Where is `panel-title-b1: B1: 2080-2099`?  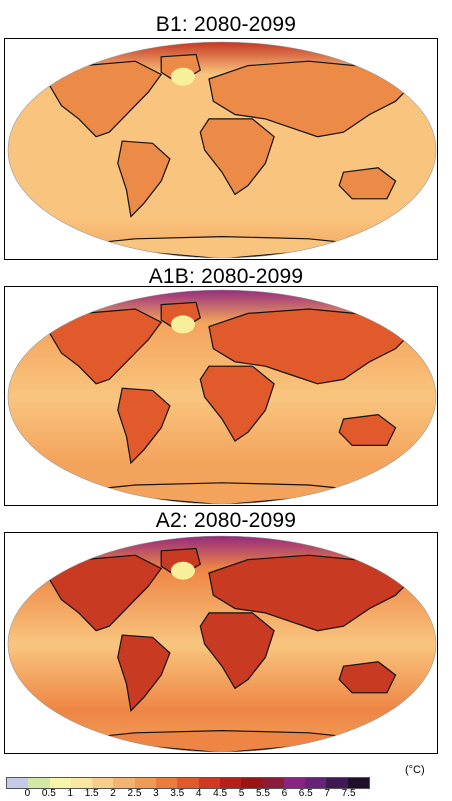
panel-title-b1: B1: 2080-2099 is located at coordinates (226, 24).